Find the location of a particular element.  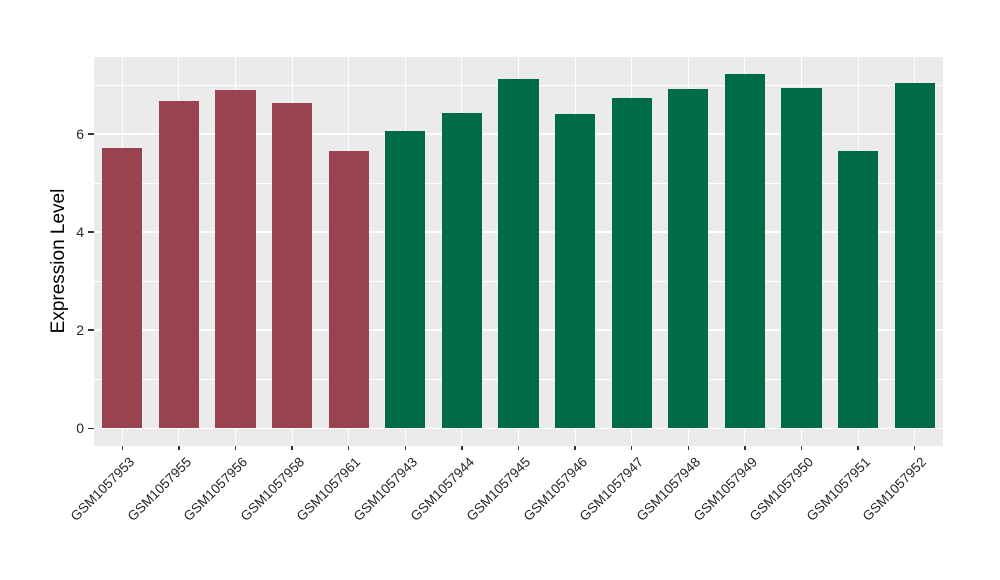

y-tick-label: 4 is located at coordinates (80, 232).